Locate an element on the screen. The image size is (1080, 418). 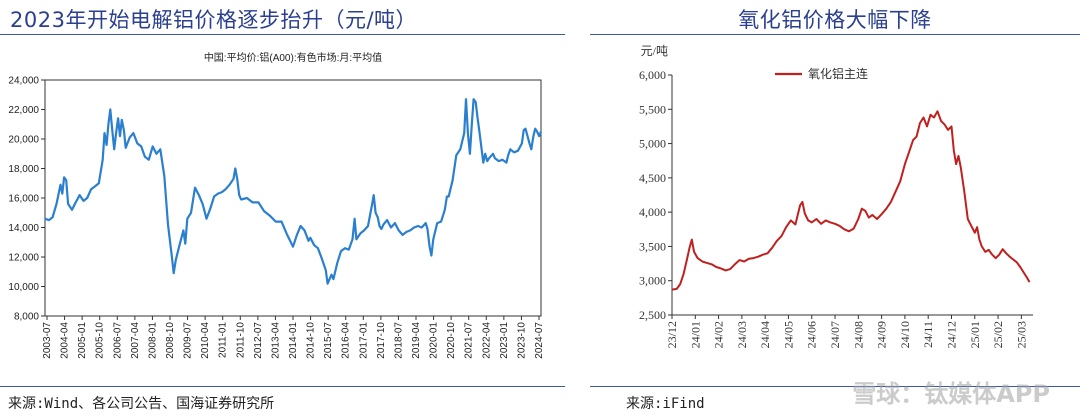
watermark: 雪球：钛媒体APP is located at coordinates (951, 394).